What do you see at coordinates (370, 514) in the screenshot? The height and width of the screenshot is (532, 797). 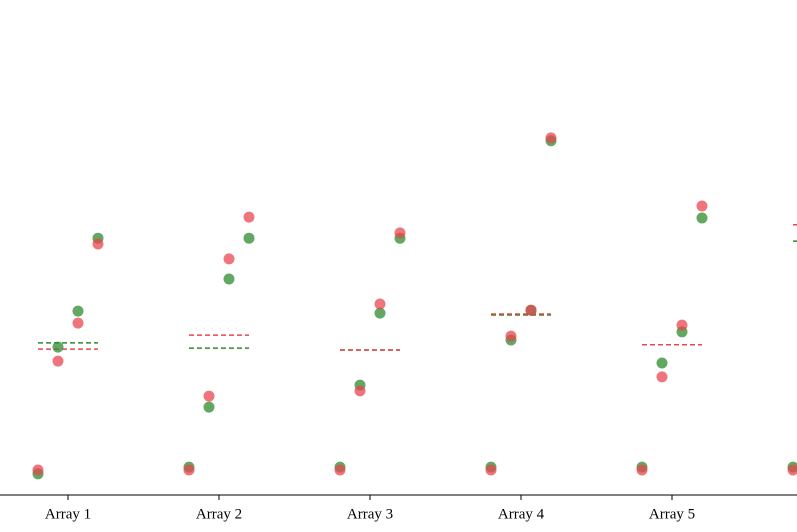 I see `x-tick-label: Array 3` at bounding box center [370, 514].